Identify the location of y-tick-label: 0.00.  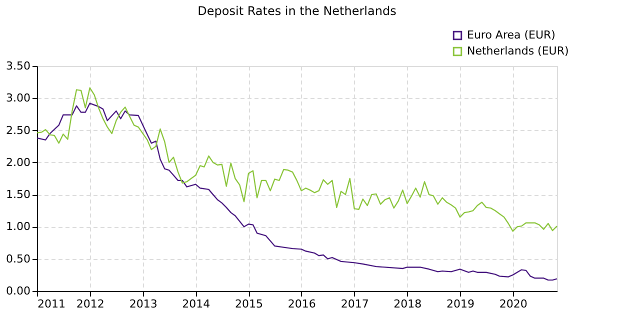
(18, 291).